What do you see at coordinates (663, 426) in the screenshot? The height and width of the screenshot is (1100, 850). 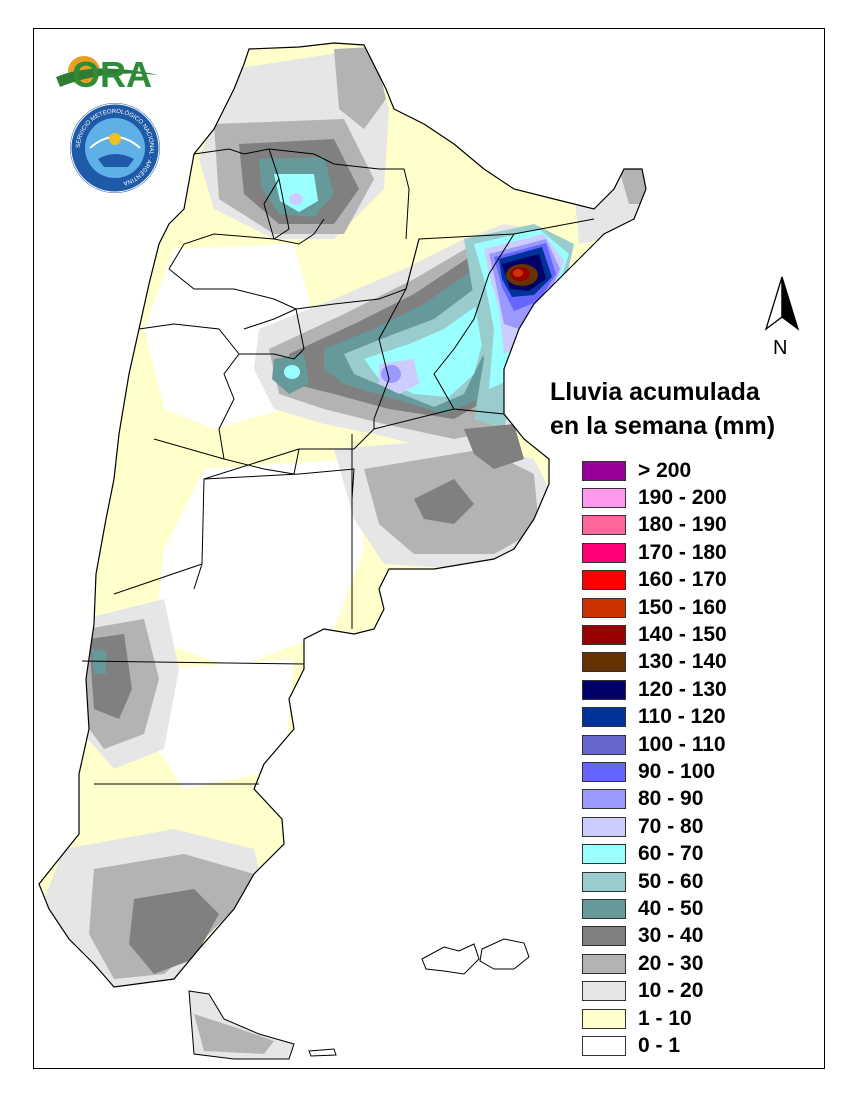 I see `legend-title-line2: en la semana (mm)` at bounding box center [663, 426].